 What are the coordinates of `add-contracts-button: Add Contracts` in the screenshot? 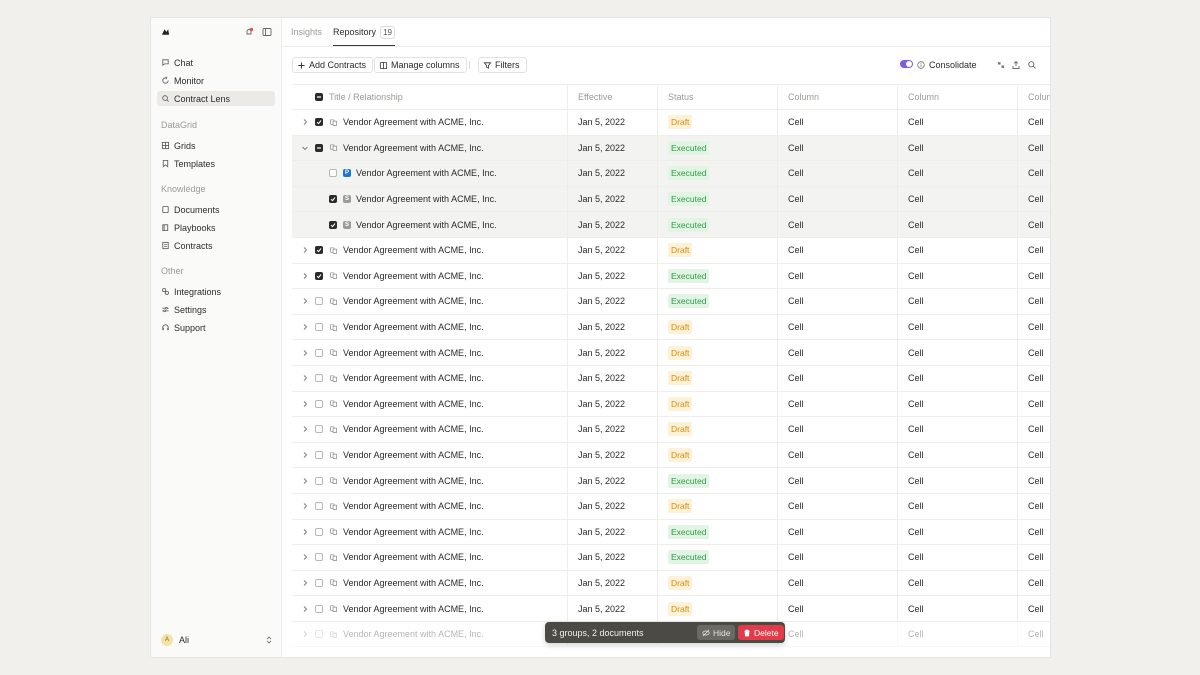 It's located at (333, 65).